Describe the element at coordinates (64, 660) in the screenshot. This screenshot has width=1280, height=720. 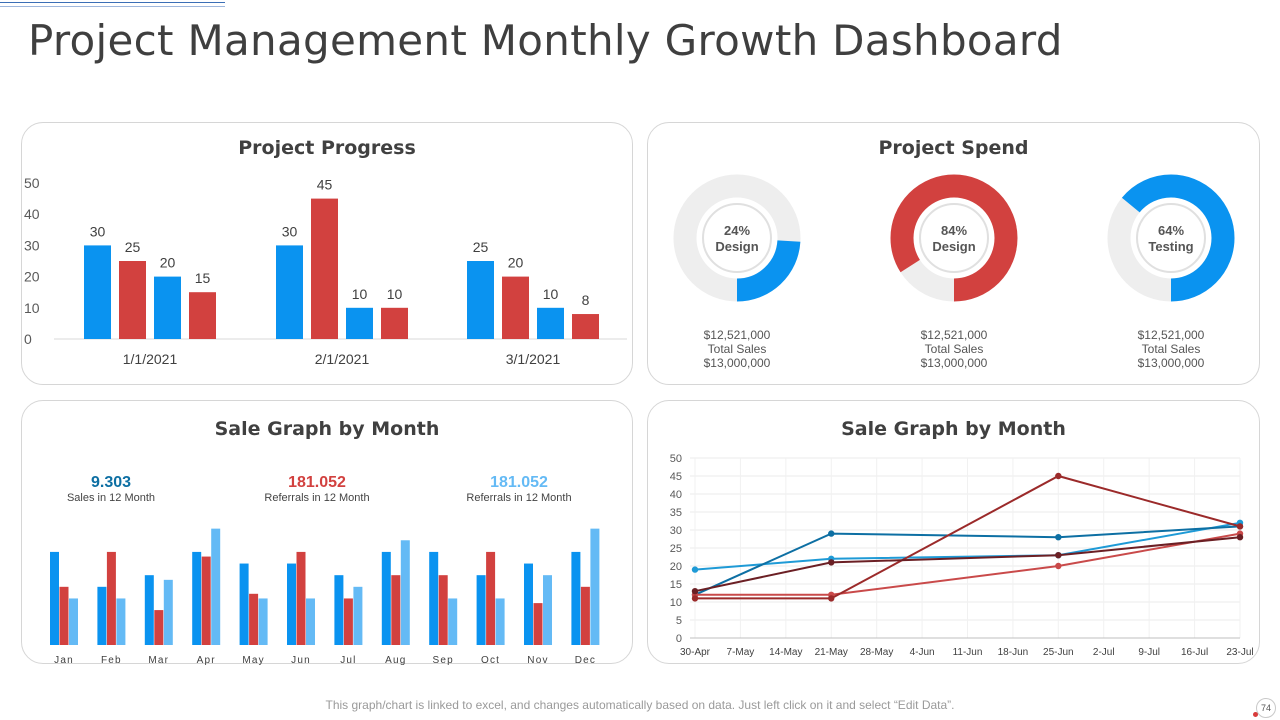
I see `x-category-label: Jan` at that location.